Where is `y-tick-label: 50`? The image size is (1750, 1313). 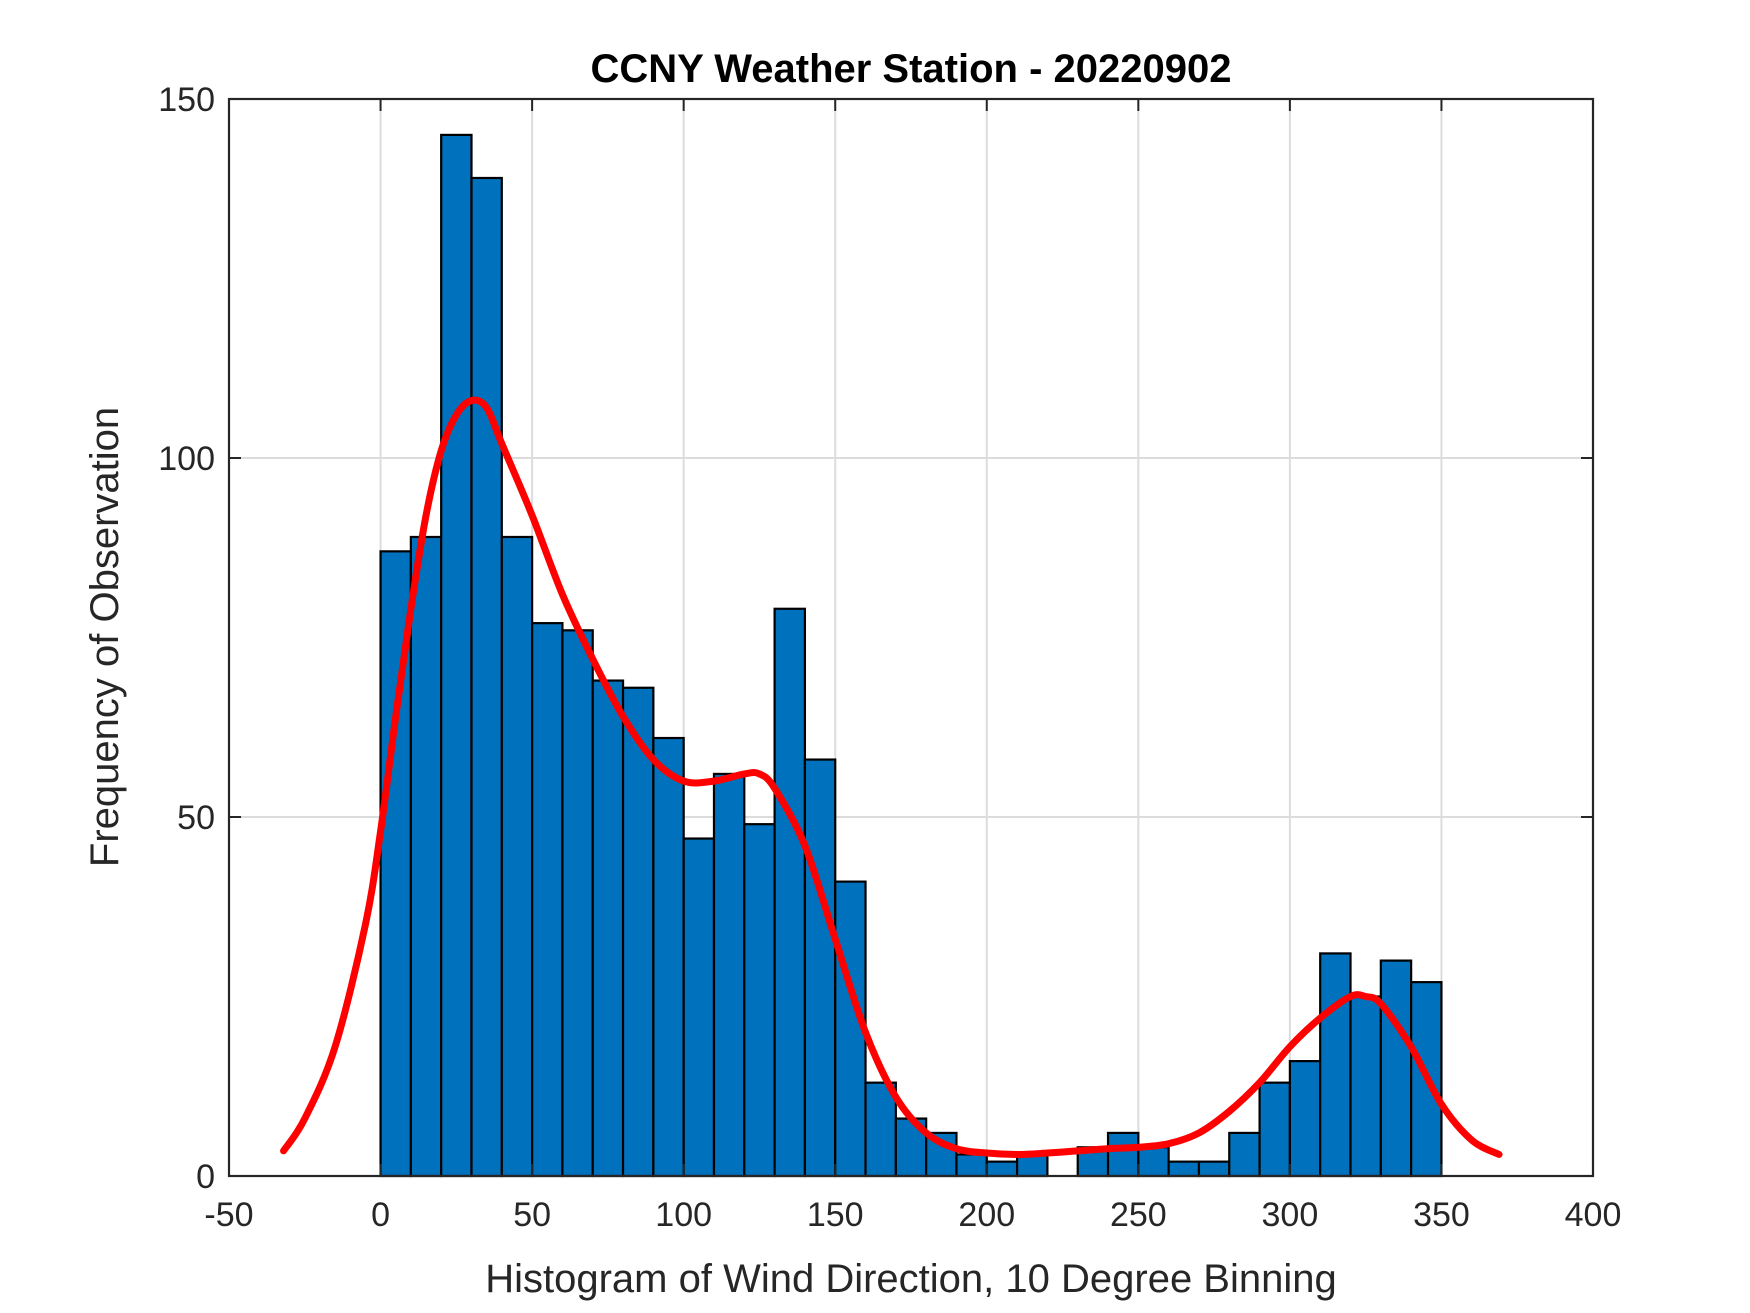
y-tick-label: 50 is located at coordinates (196, 818).